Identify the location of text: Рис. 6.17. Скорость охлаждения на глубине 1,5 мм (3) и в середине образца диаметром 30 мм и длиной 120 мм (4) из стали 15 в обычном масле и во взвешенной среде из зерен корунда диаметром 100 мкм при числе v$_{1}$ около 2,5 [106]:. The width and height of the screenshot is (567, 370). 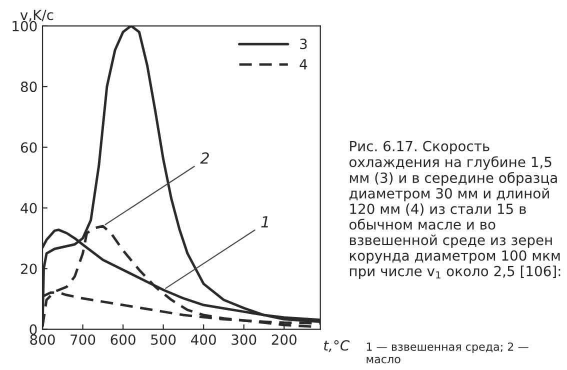
(454, 210).